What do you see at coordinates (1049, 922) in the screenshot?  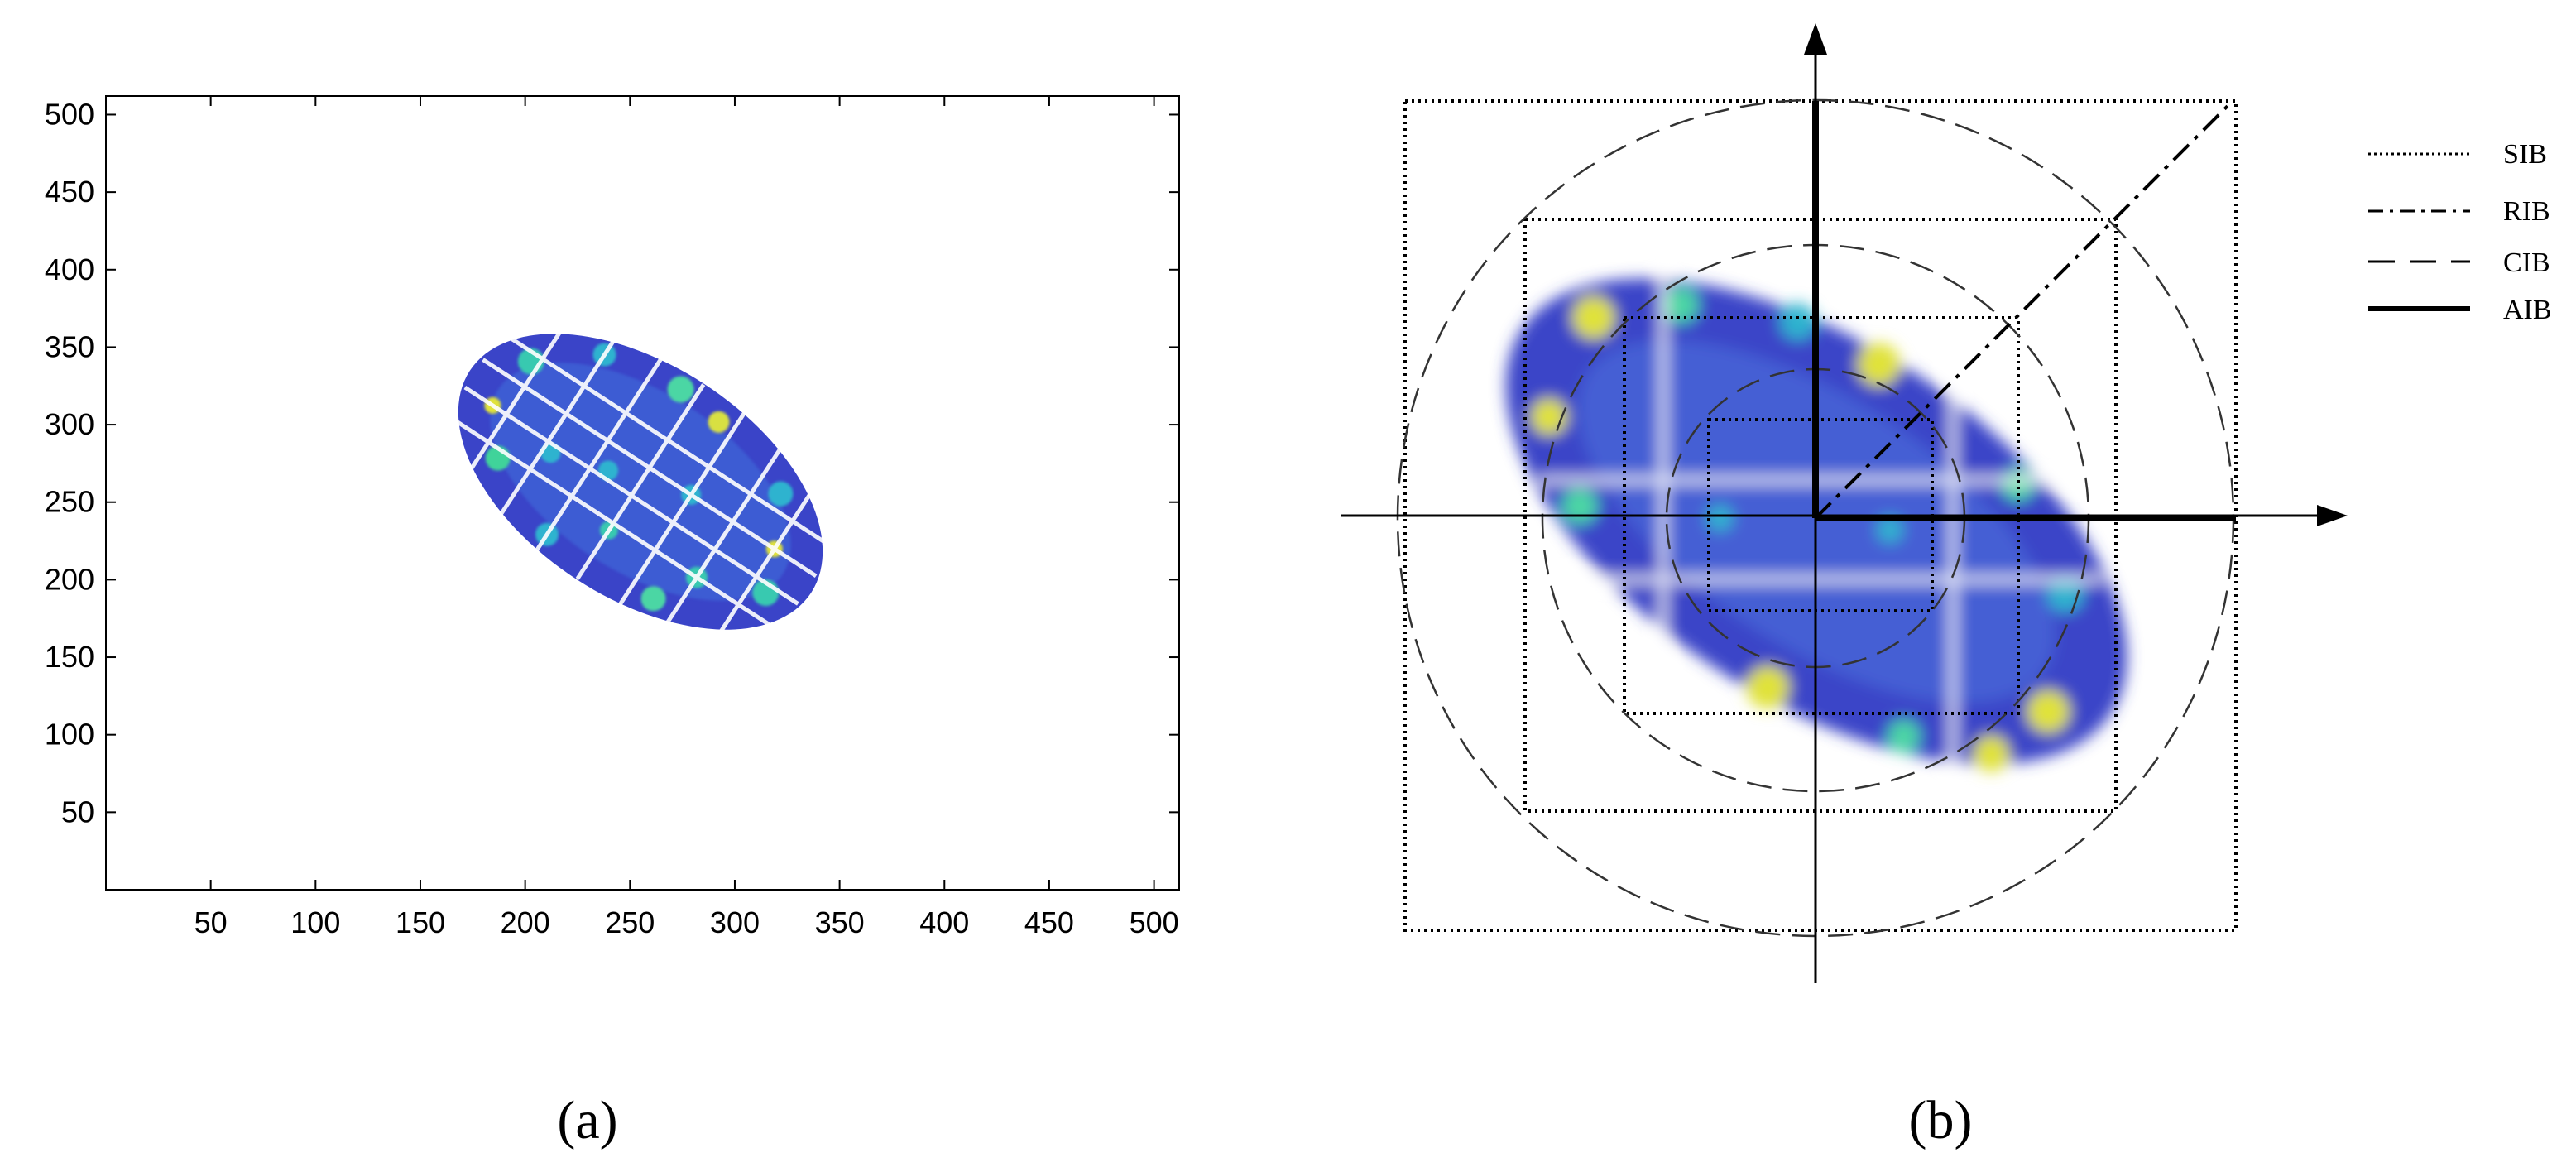 I see `x-tick-label: 450` at bounding box center [1049, 922].